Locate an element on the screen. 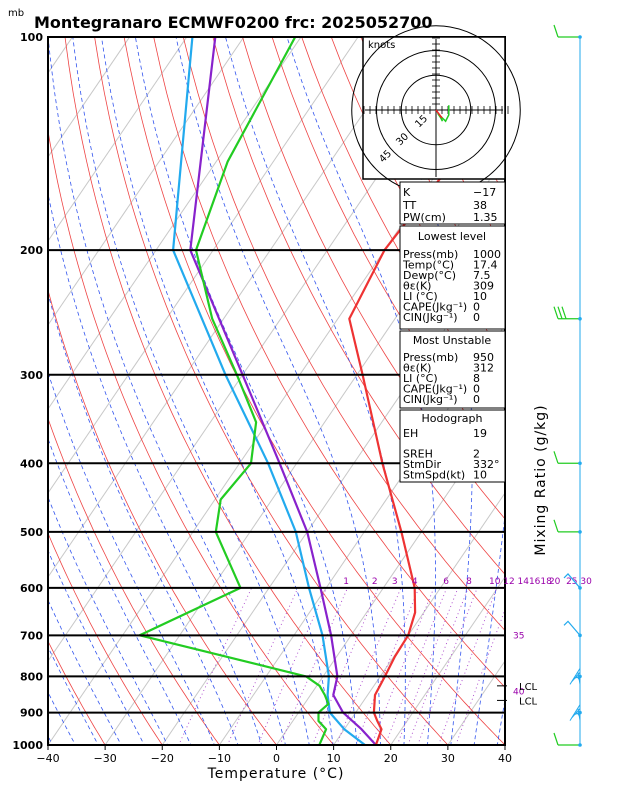 This screenshot has width=618, height=800. mixing-ratio-label: 16 is located at coordinates (535, 582).